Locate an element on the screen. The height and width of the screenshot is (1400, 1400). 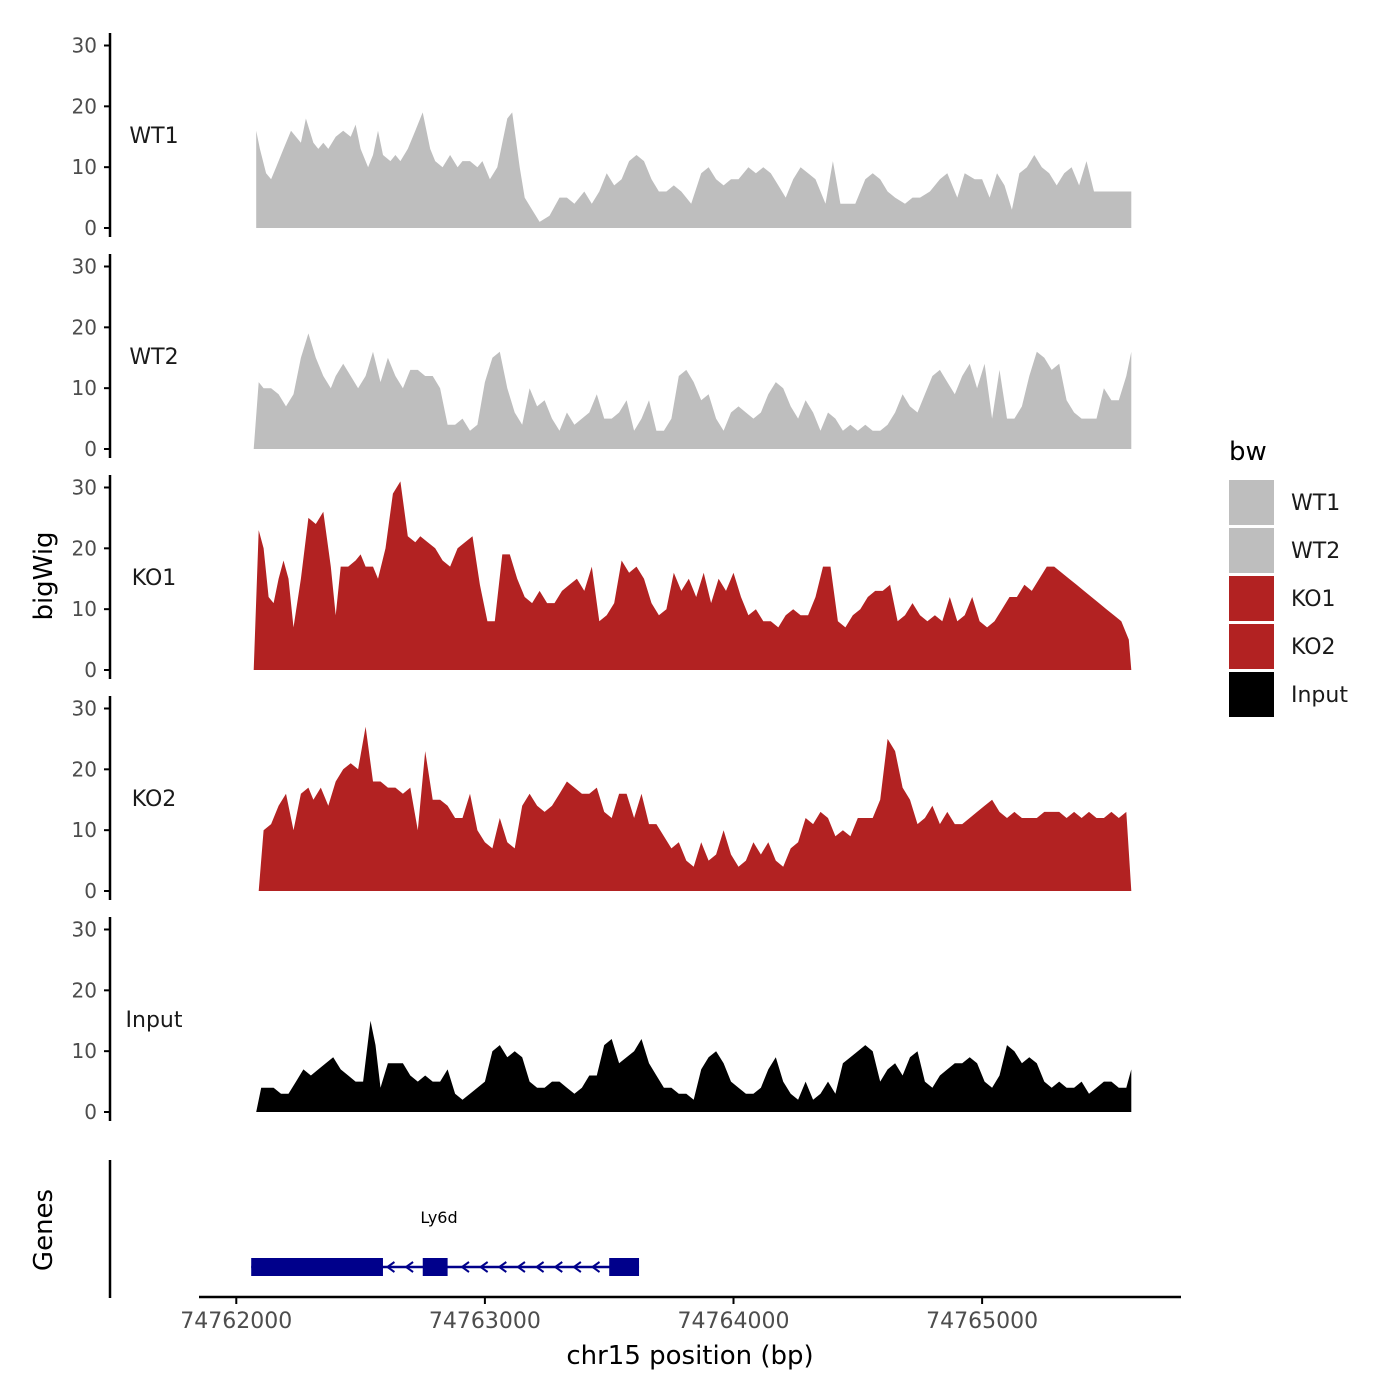
track-input: 0 10 20 30 Input is located at coordinates (602, 1020).